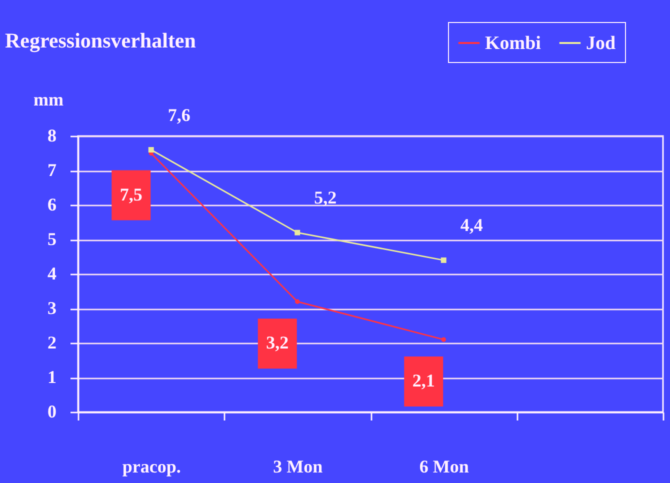 The height and width of the screenshot is (483, 670). Describe the element at coordinates (179, 114) in the screenshot. I see `data-label: 7,6` at that location.